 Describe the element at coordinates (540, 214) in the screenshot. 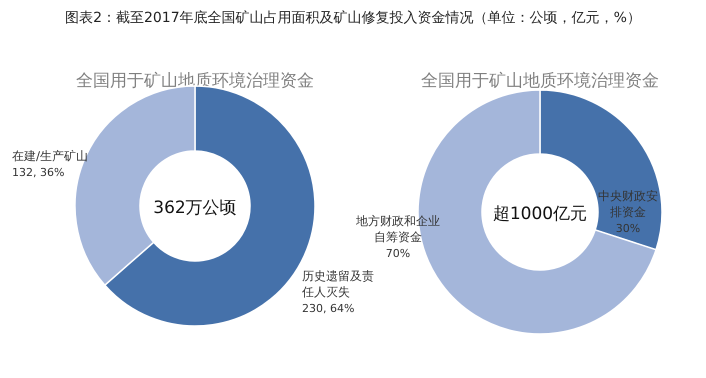

I see `text: 超1000亿元` at that location.